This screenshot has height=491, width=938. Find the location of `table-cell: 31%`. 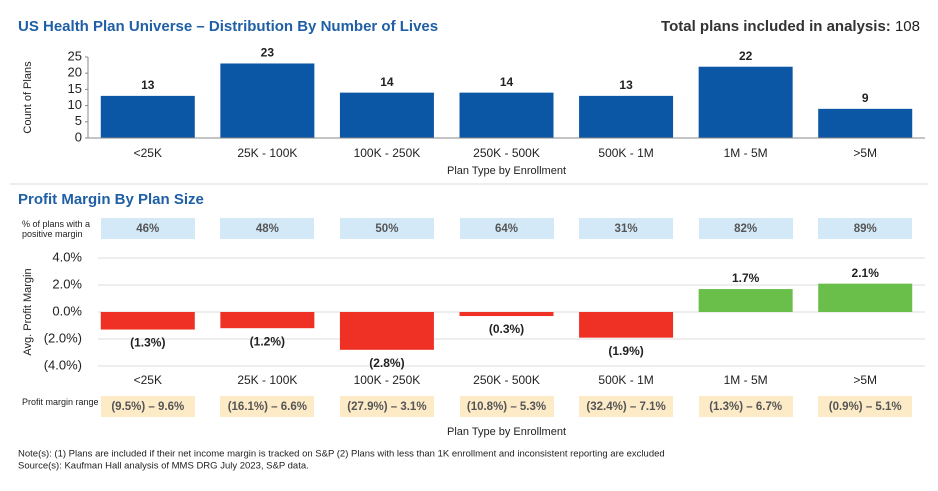

table-cell: 31% is located at coordinates (626, 228).